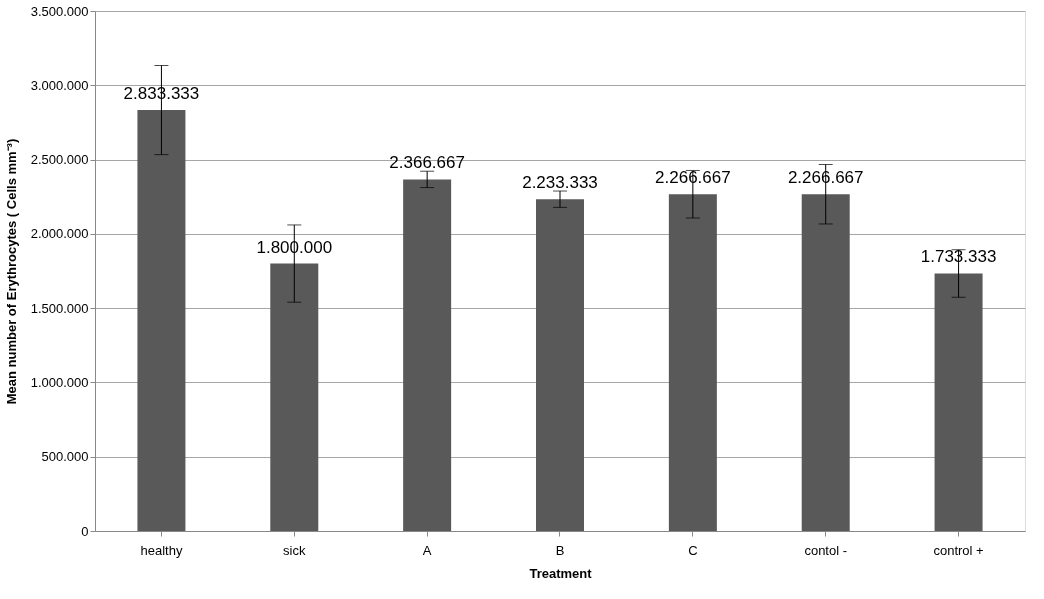 This screenshot has width=1044, height=599. What do you see at coordinates (59, 11) in the screenshot?
I see `y-tick-label: 3.500.000` at bounding box center [59, 11].